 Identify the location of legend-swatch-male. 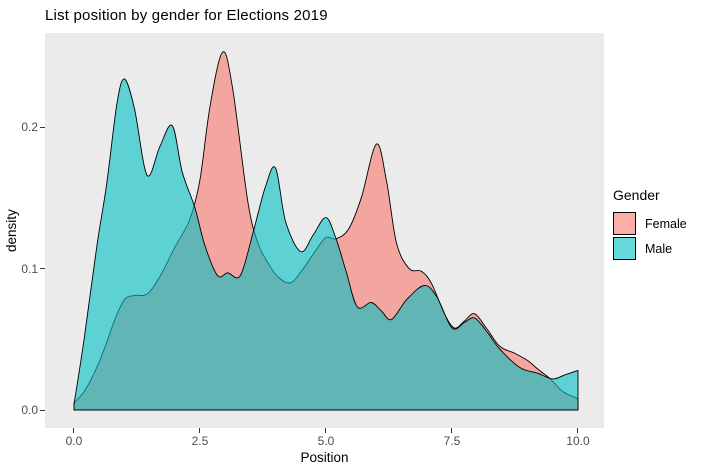
(624, 248).